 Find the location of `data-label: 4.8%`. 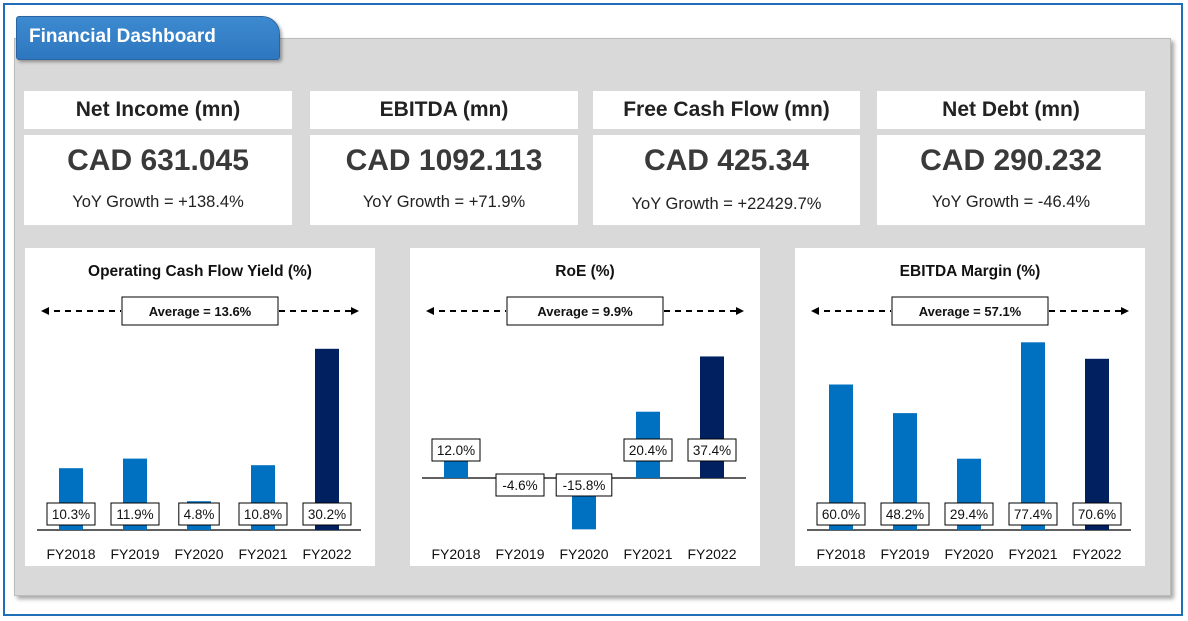

data-label: 4.8% is located at coordinates (199, 514).